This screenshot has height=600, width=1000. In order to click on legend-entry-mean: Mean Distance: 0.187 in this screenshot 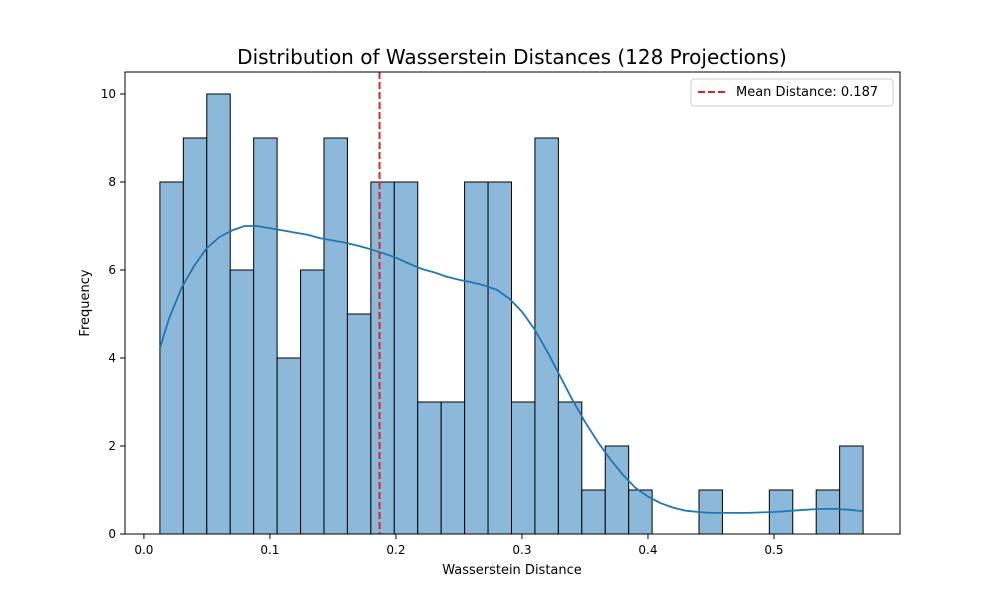, I will do `click(807, 92)`.